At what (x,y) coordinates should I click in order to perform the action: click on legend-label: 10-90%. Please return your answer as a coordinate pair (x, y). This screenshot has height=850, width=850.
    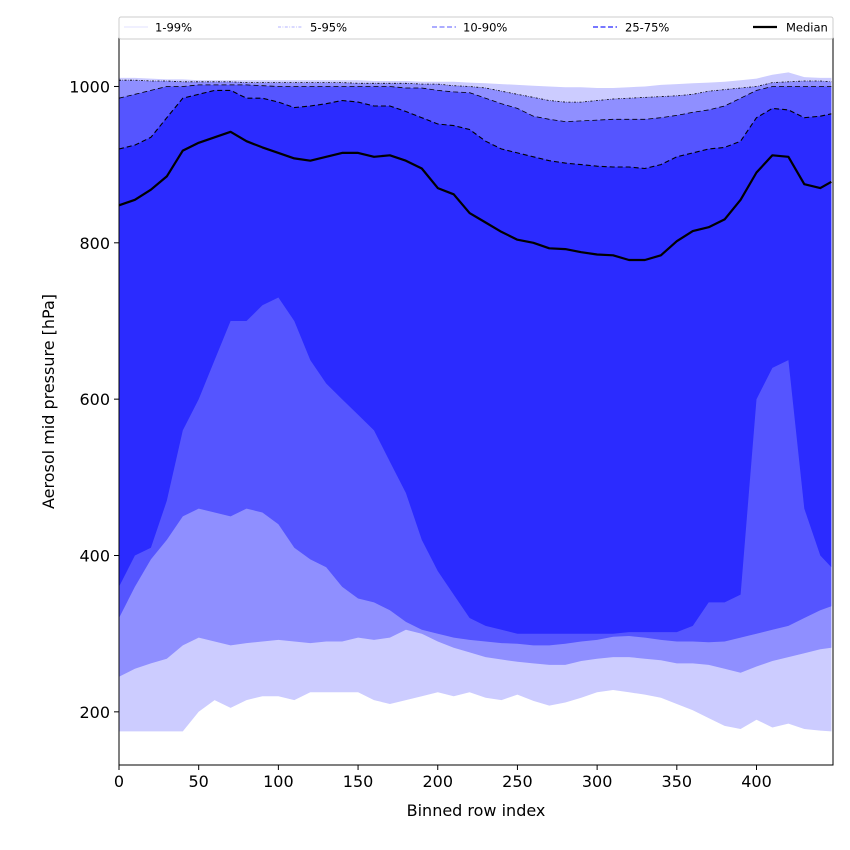
    Looking at the image, I should click on (485, 28).